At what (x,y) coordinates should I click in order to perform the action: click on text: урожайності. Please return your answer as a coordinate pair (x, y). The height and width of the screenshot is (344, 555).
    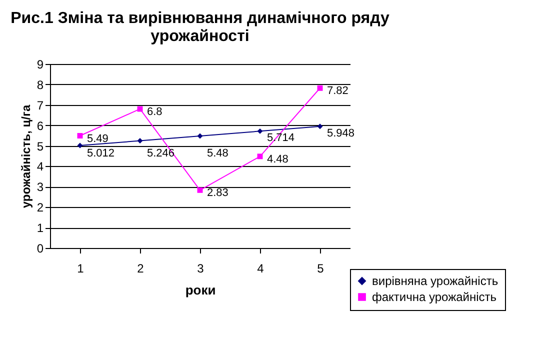
    Looking at the image, I should click on (200, 36).